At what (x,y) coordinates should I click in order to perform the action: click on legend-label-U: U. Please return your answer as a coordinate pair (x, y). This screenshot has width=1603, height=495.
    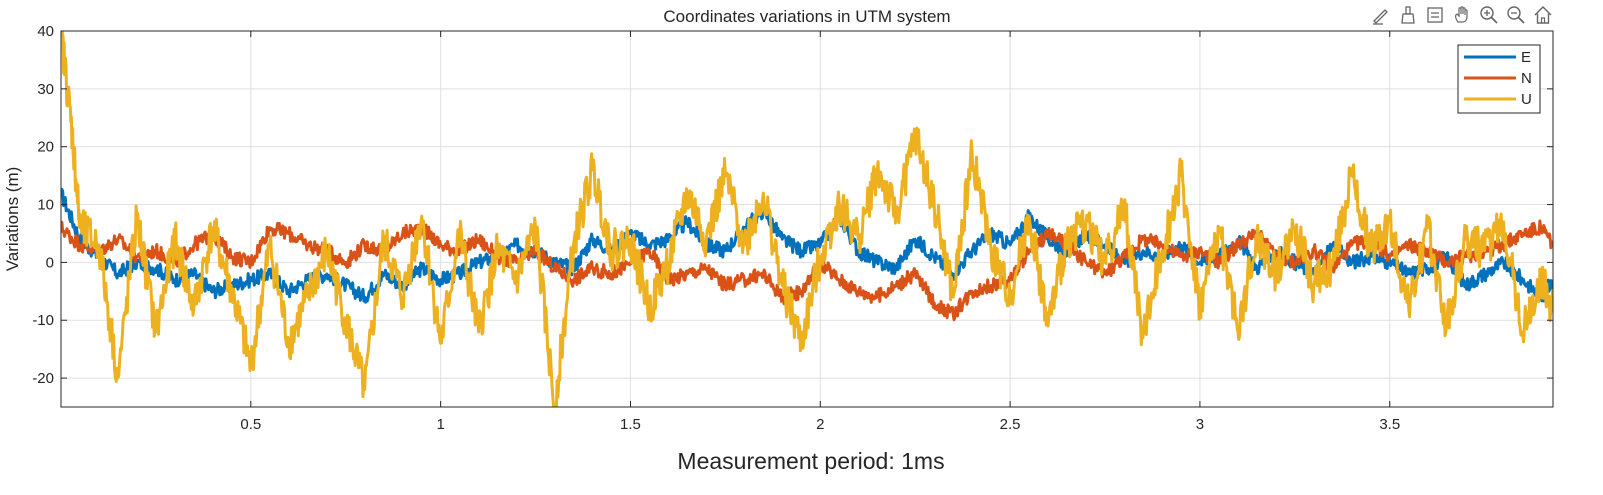
    Looking at the image, I should click on (1526, 99).